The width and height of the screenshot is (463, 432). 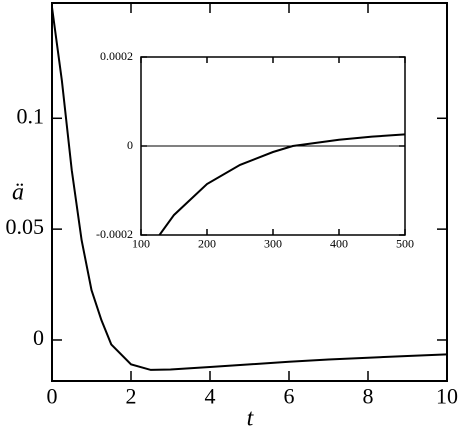 I want to click on x-tick-label: 6, so click(x=289, y=396).